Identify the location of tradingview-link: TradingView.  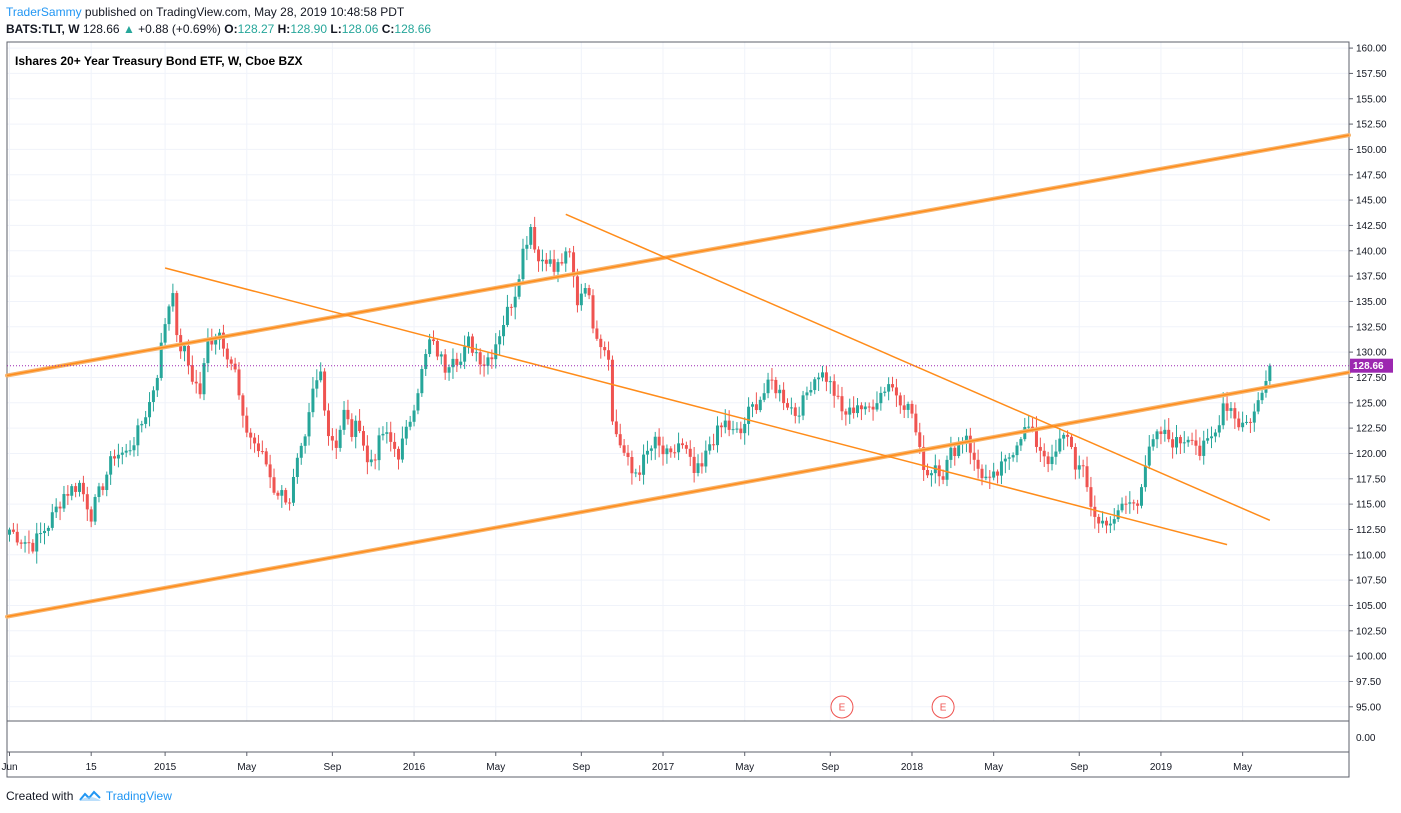
(138, 796).